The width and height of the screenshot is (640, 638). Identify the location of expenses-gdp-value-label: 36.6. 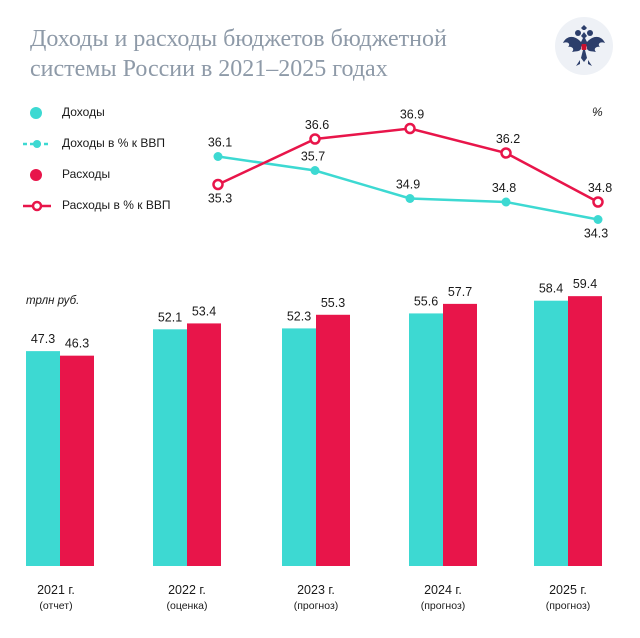
(317, 125).